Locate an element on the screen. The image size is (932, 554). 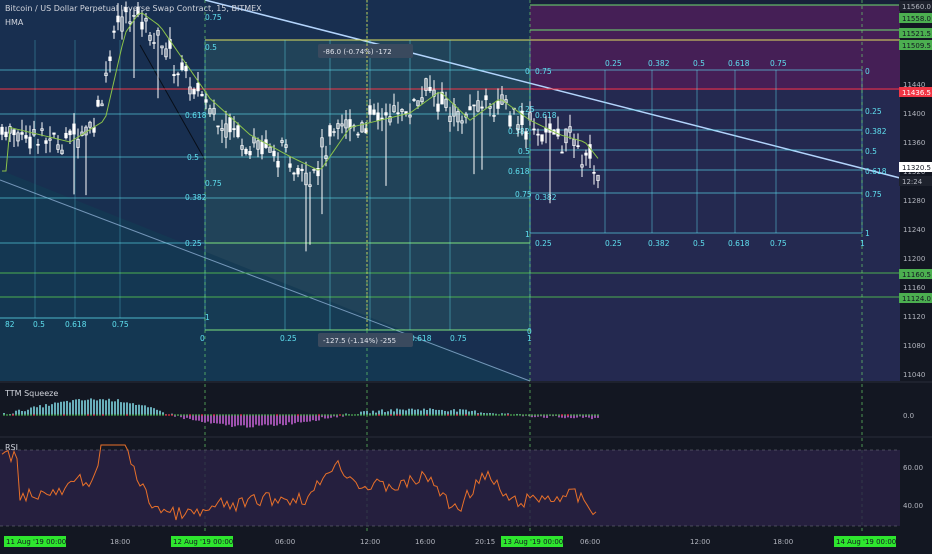
rsi-line is located at coordinates (299, 482).